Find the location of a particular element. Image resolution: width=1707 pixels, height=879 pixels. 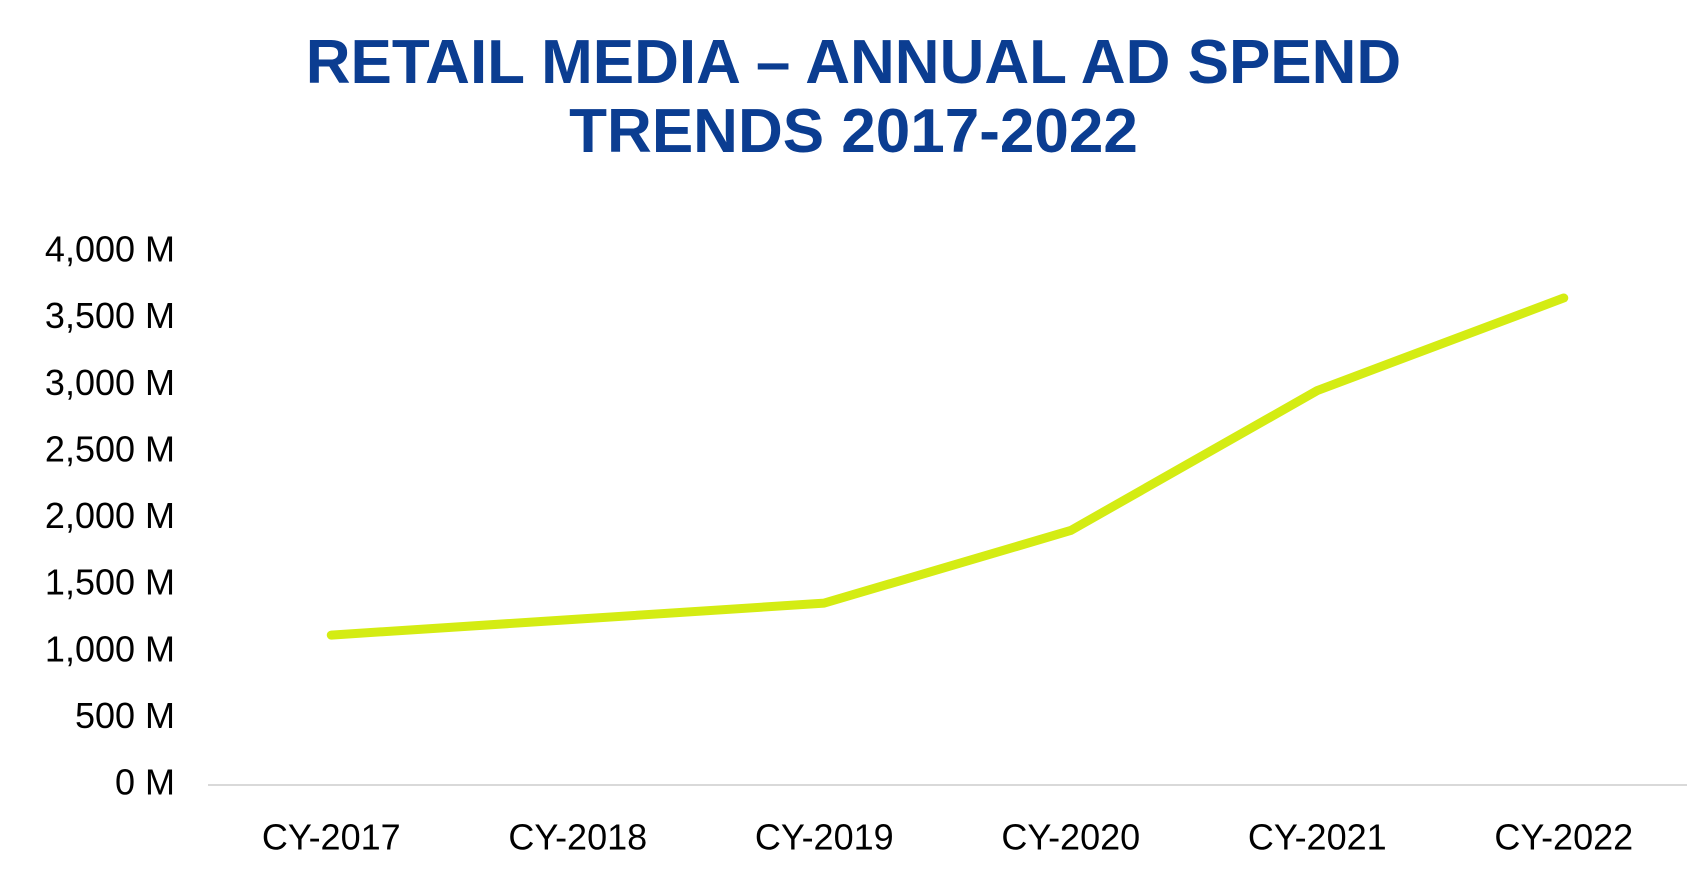

x-tick-label: CY-2022 is located at coordinates (1563, 837).